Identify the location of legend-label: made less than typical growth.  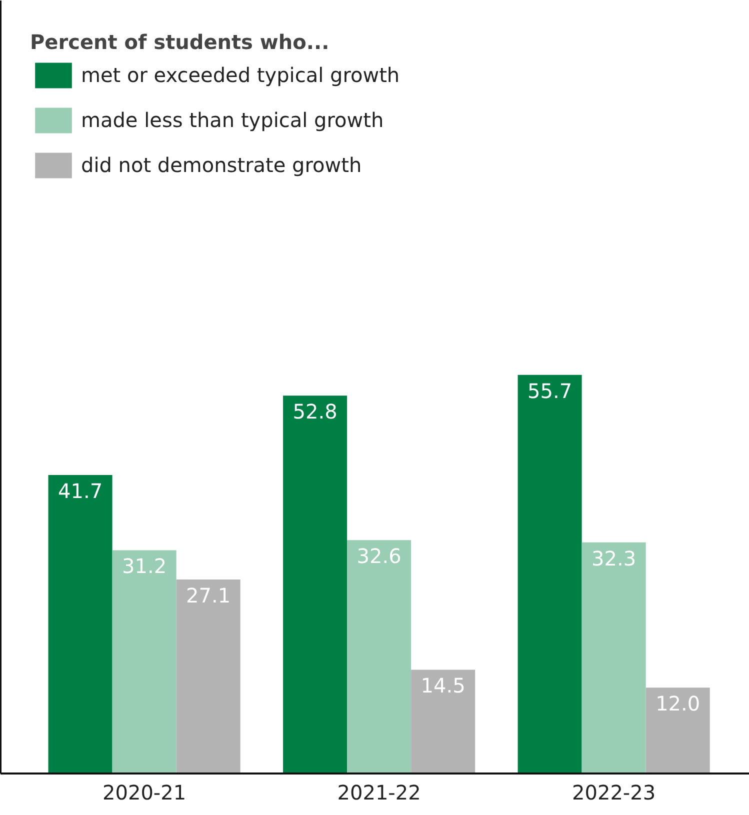
(232, 120).